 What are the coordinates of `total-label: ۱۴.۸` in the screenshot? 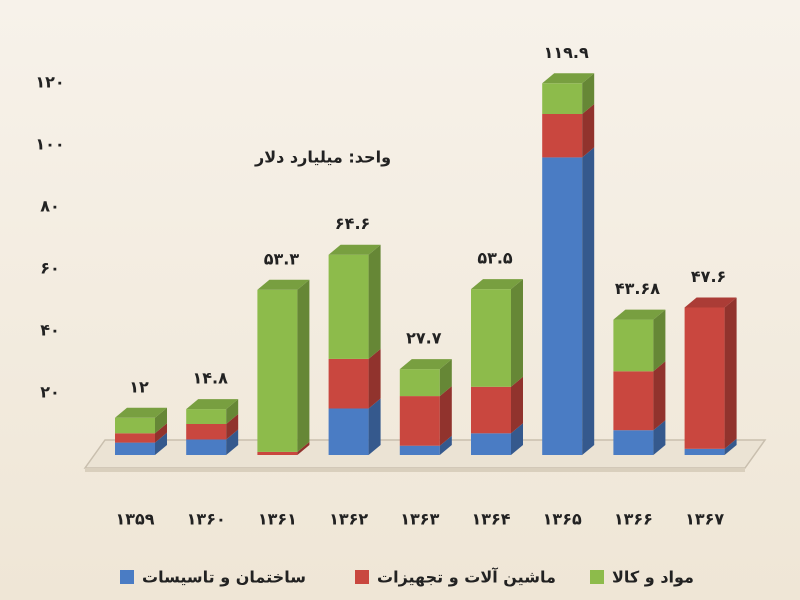 It's located at (211, 378).